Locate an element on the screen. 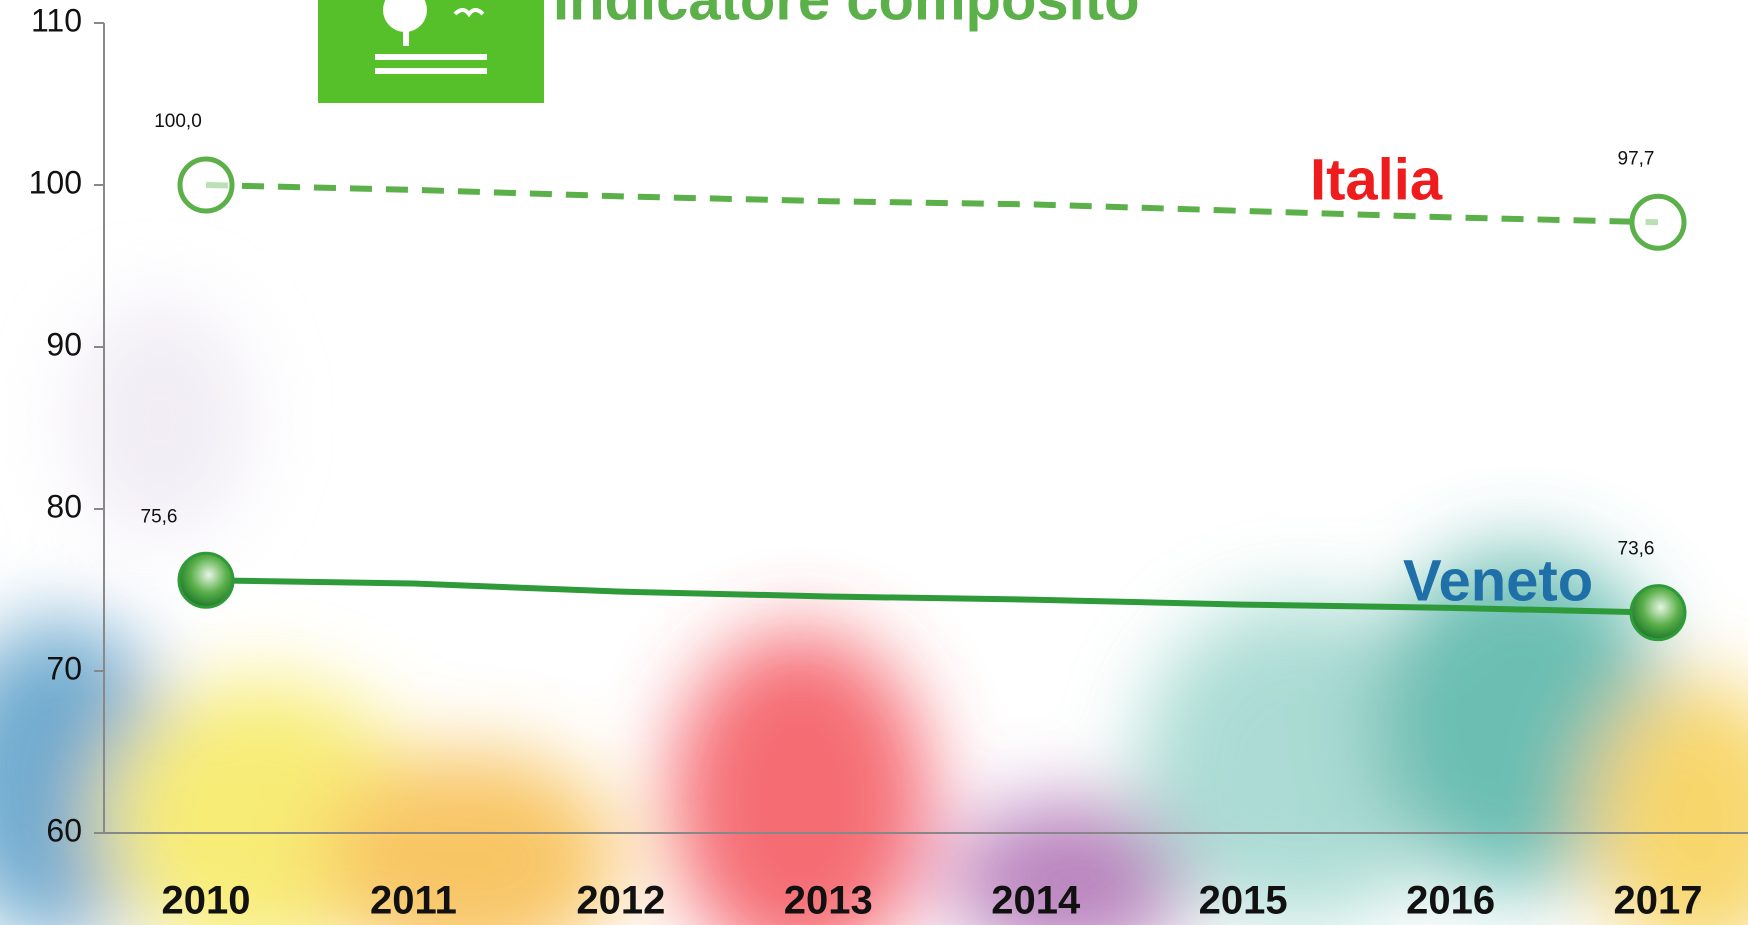 The width and height of the screenshot is (1748, 925). x-tick-label: 2013 is located at coordinates (828, 901).